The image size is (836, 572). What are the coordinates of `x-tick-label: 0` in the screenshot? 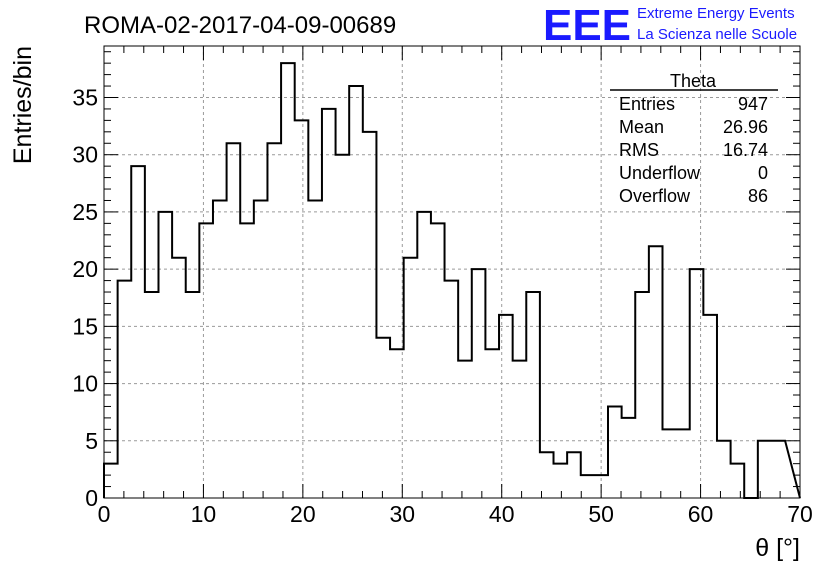 It's located at (104, 514).